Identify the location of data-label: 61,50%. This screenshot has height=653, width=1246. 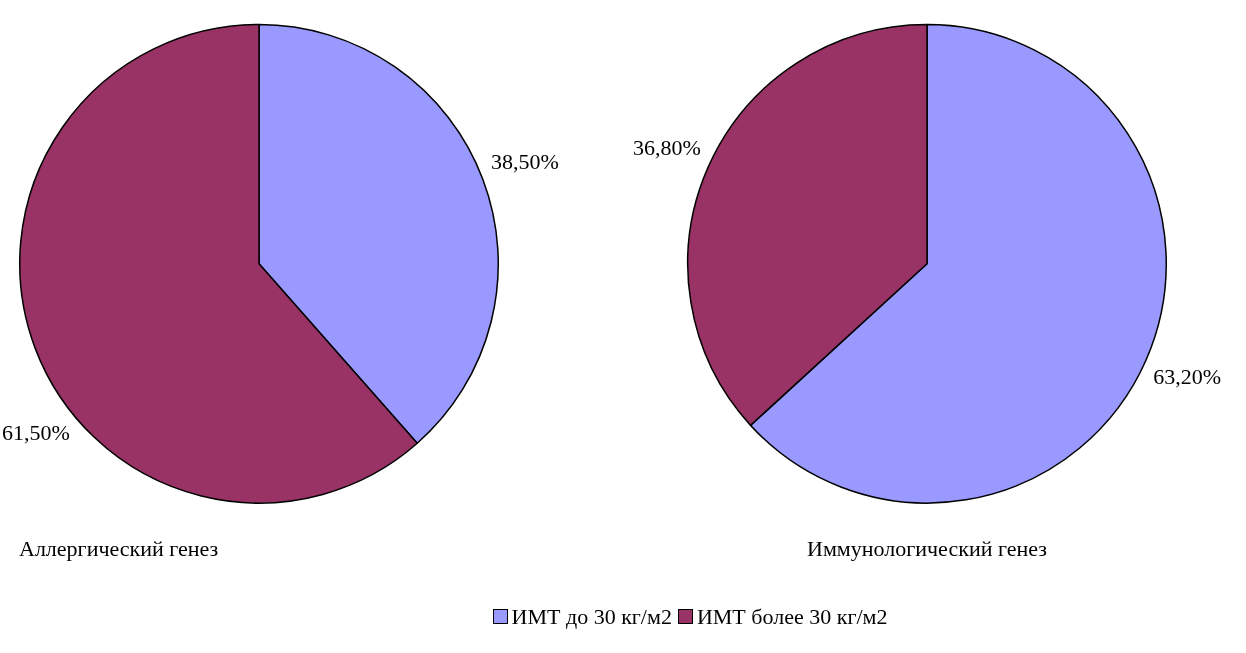
(36, 433).